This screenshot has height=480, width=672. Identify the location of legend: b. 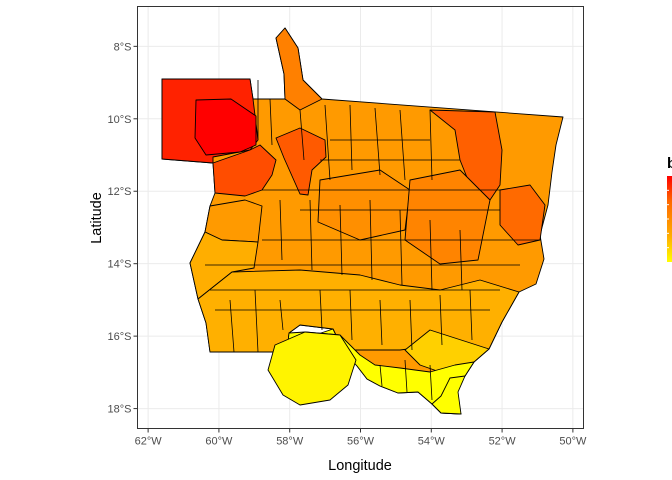
(669, 208).